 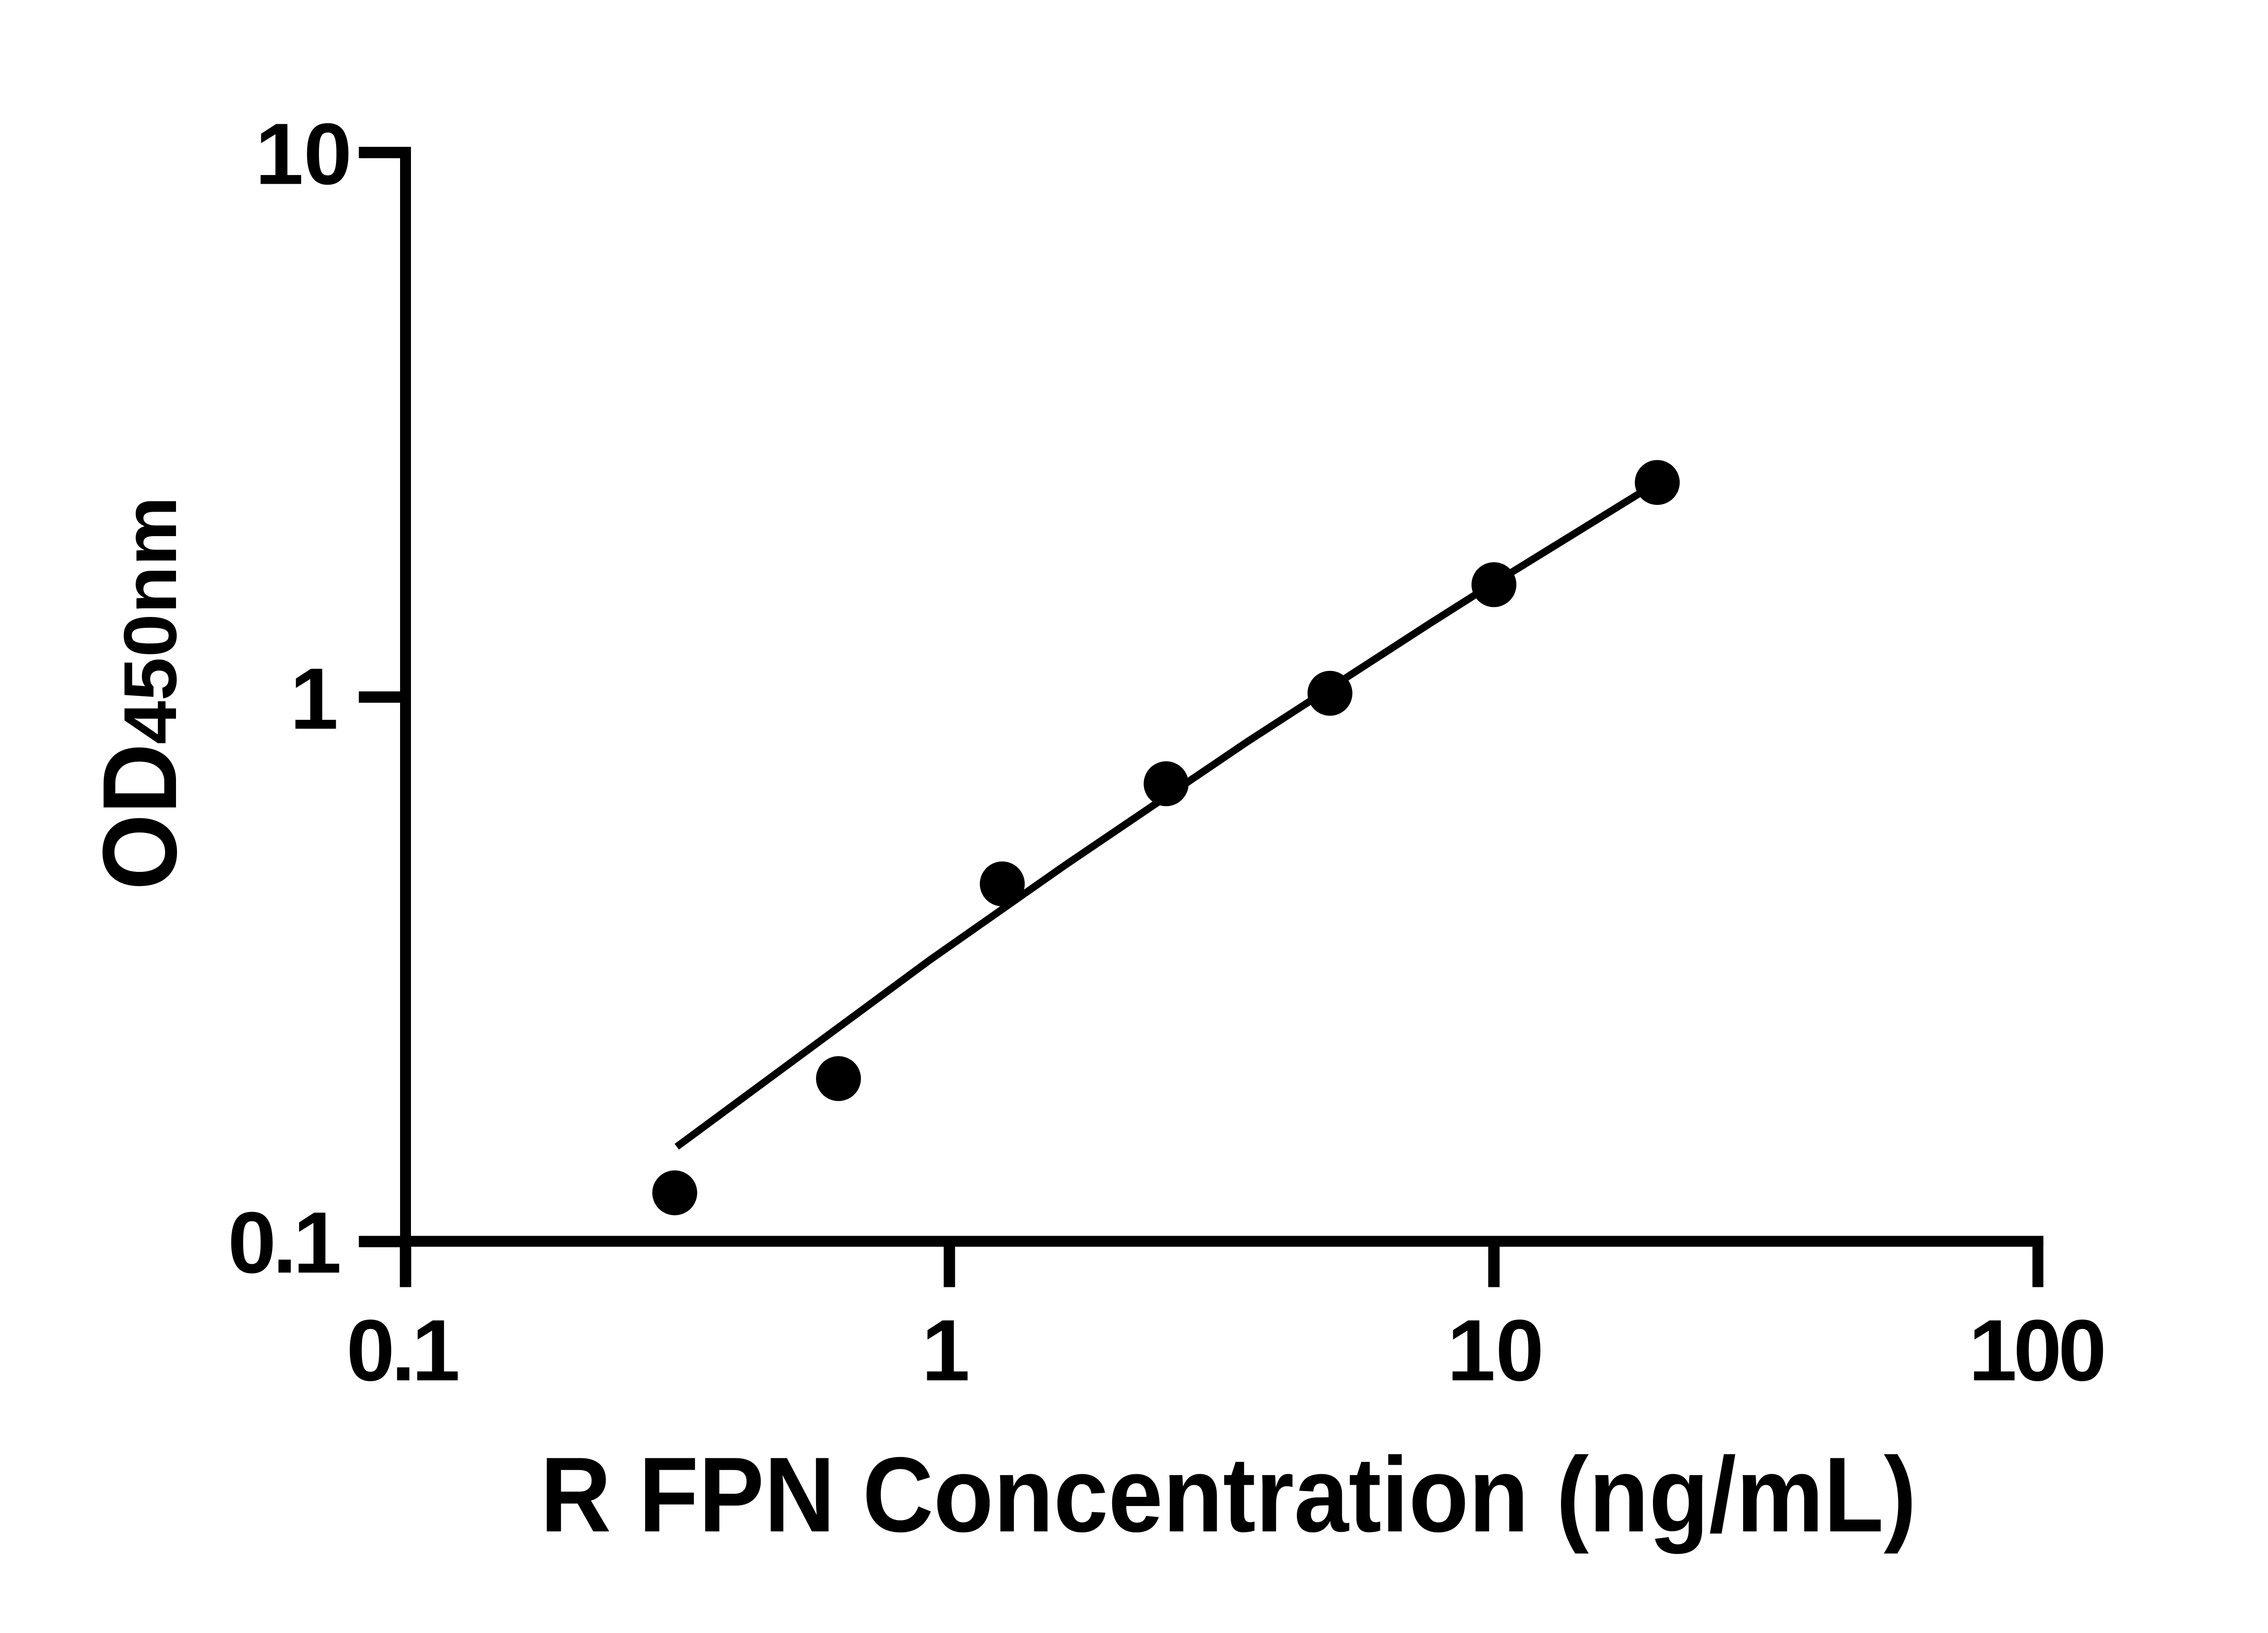 What do you see at coordinates (150, 620) in the screenshot?
I see `svg-text: 450nm` at bounding box center [150, 620].